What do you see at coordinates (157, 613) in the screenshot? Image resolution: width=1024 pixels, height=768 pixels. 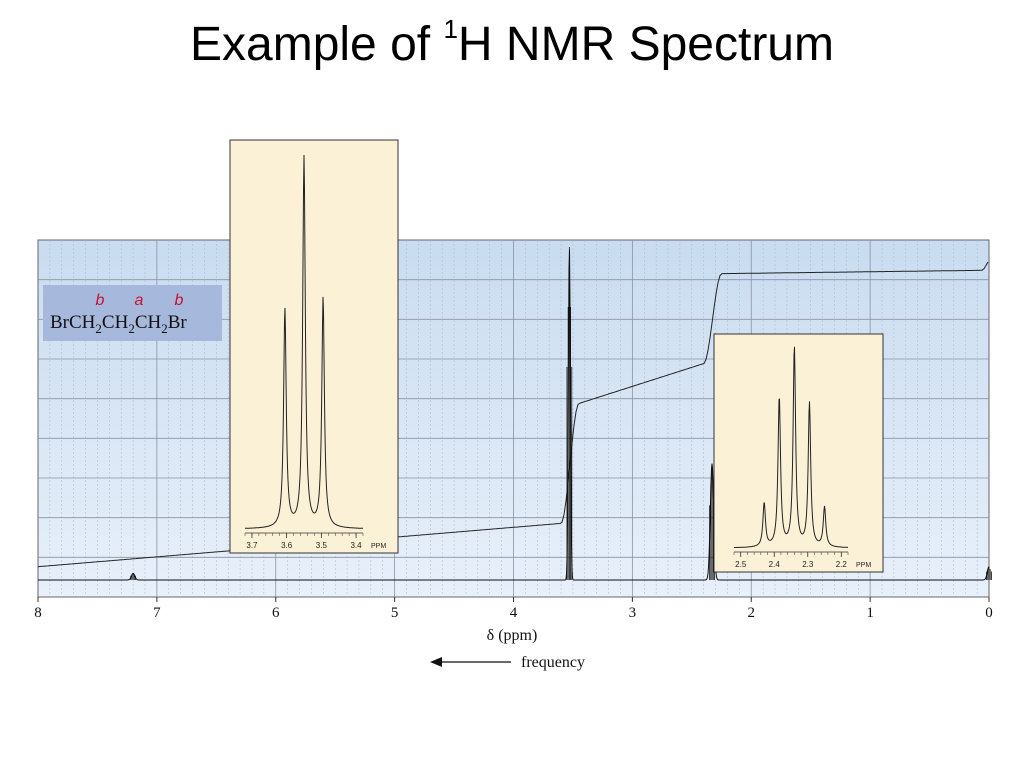 I see `x-tick-label: 7` at bounding box center [157, 613].